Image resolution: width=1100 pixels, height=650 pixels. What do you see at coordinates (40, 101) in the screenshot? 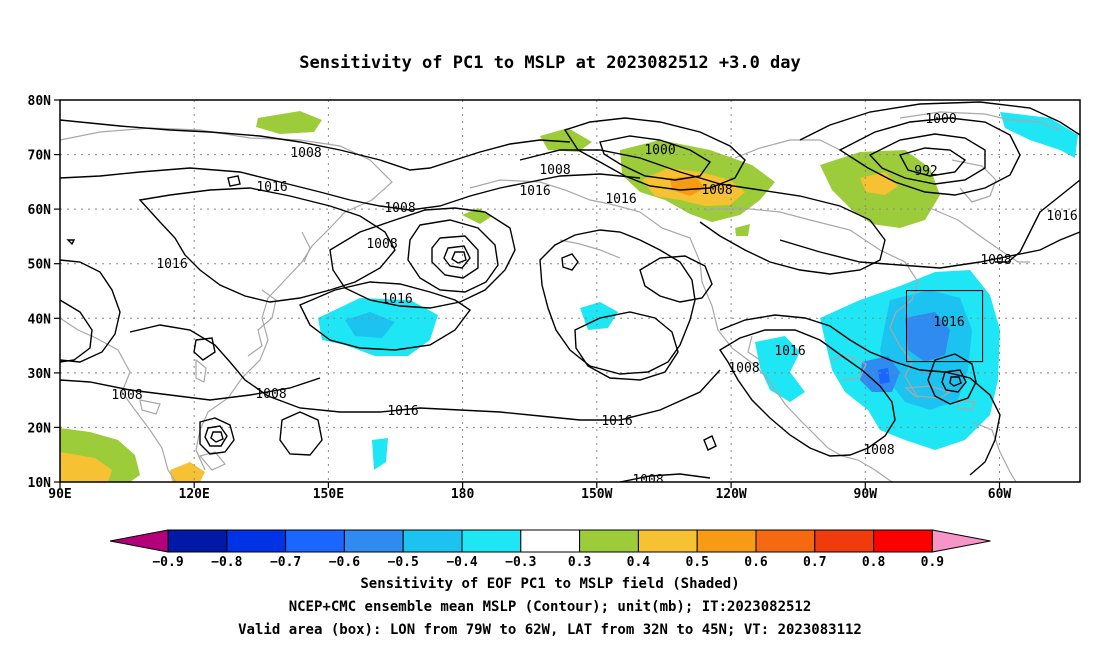
I see `lat-label: 80N` at bounding box center [40, 101].